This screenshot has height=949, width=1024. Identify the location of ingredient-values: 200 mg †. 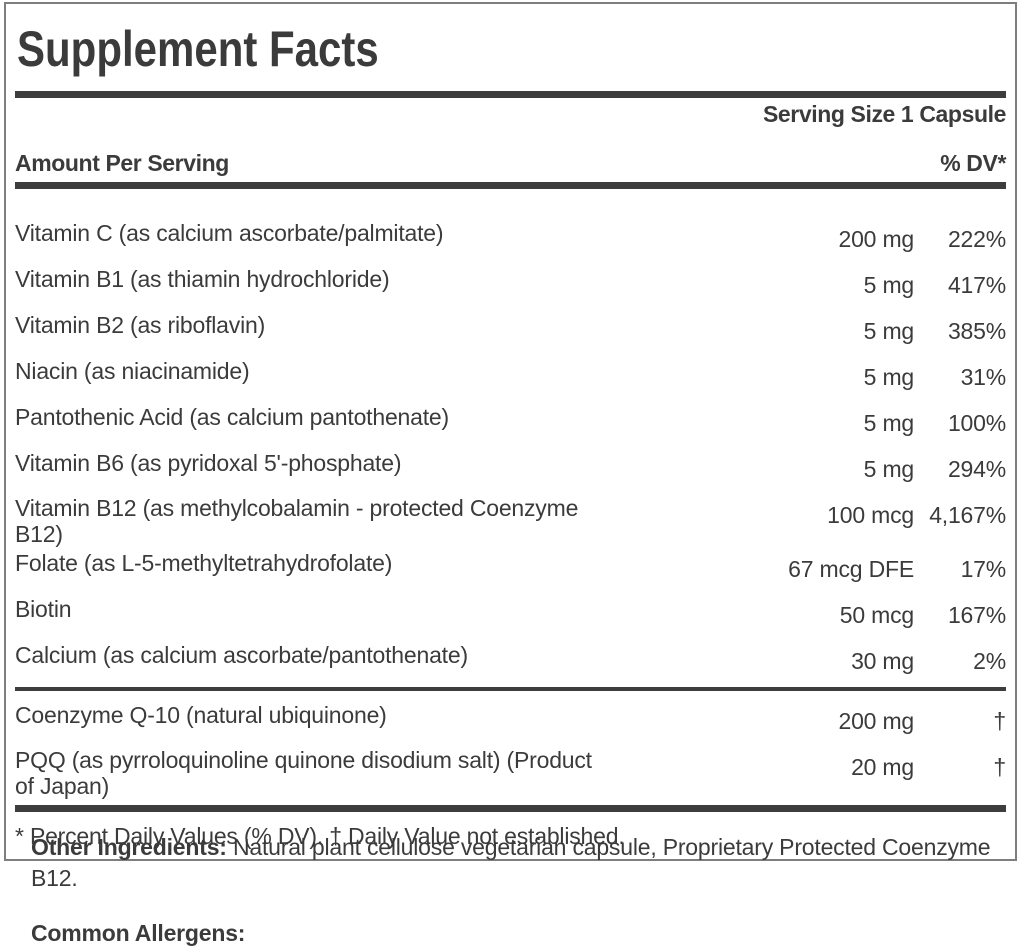
(885, 721).